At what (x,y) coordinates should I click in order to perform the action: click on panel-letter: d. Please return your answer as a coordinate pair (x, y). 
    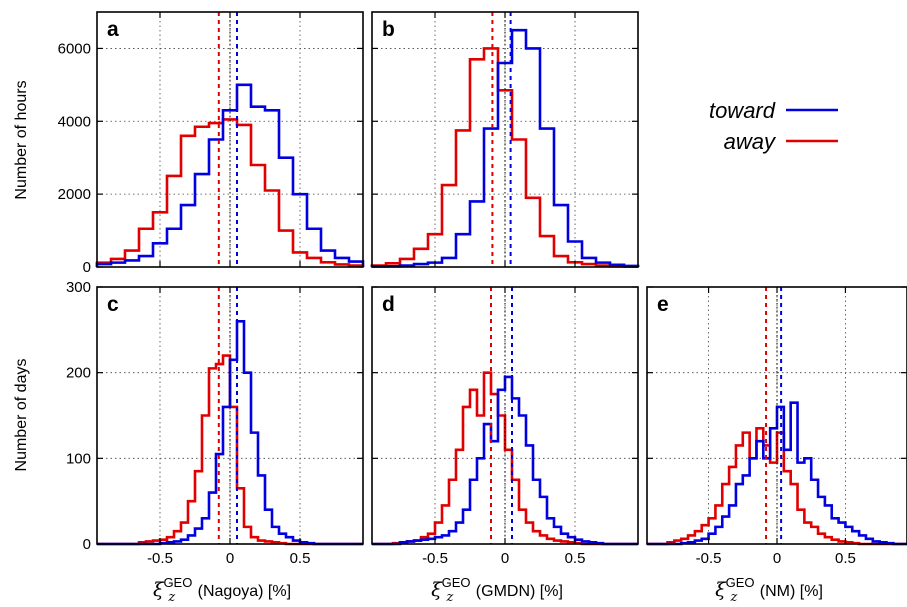
    Looking at the image, I should click on (388, 304).